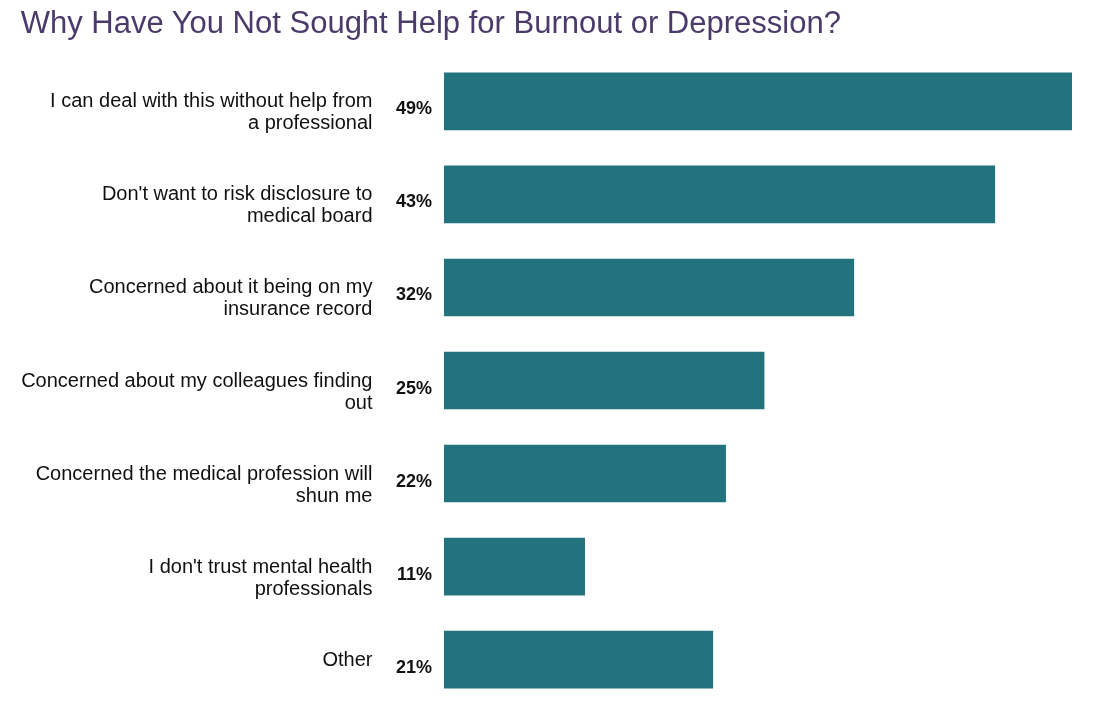  What do you see at coordinates (430, 22) in the screenshot?
I see `chart-title: Why Have You Not Sought Help for Burnout or Depression?` at bounding box center [430, 22].